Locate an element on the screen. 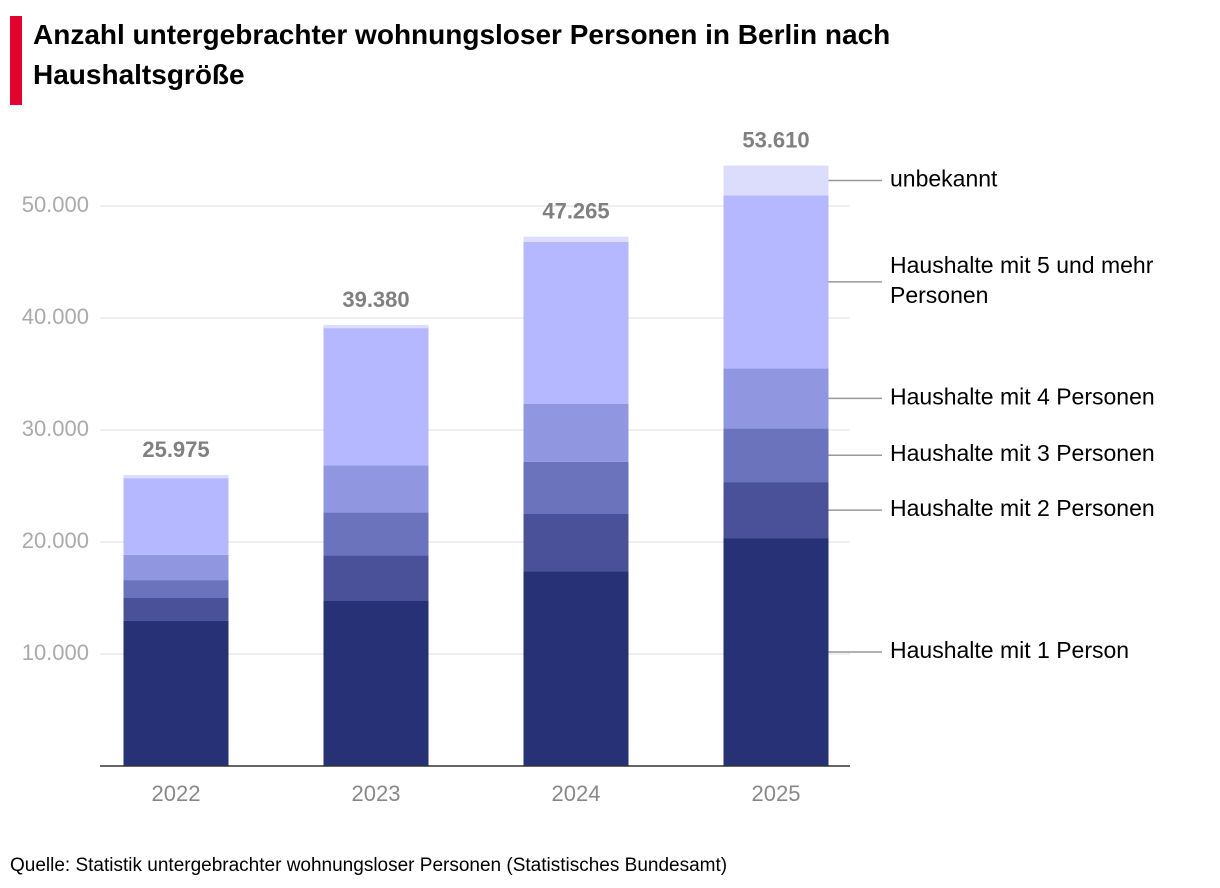 The height and width of the screenshot is (888, 1220). total-label: 25.975 is located at coordinates (175, 449).